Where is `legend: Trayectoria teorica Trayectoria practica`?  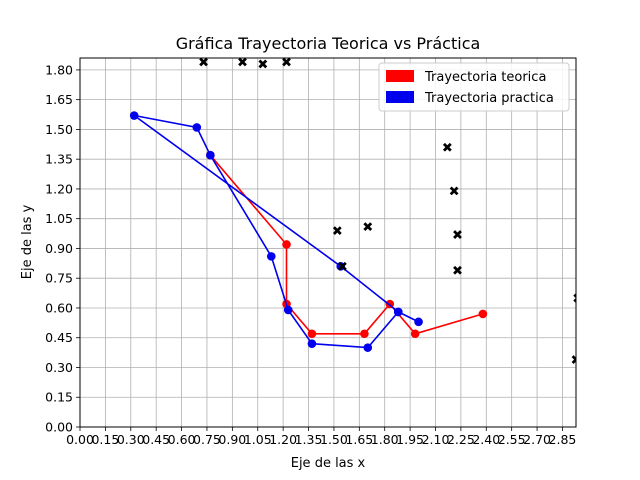
legend: Trayectoria teorica Trayectoria practica is located at coordinates (474, 87).